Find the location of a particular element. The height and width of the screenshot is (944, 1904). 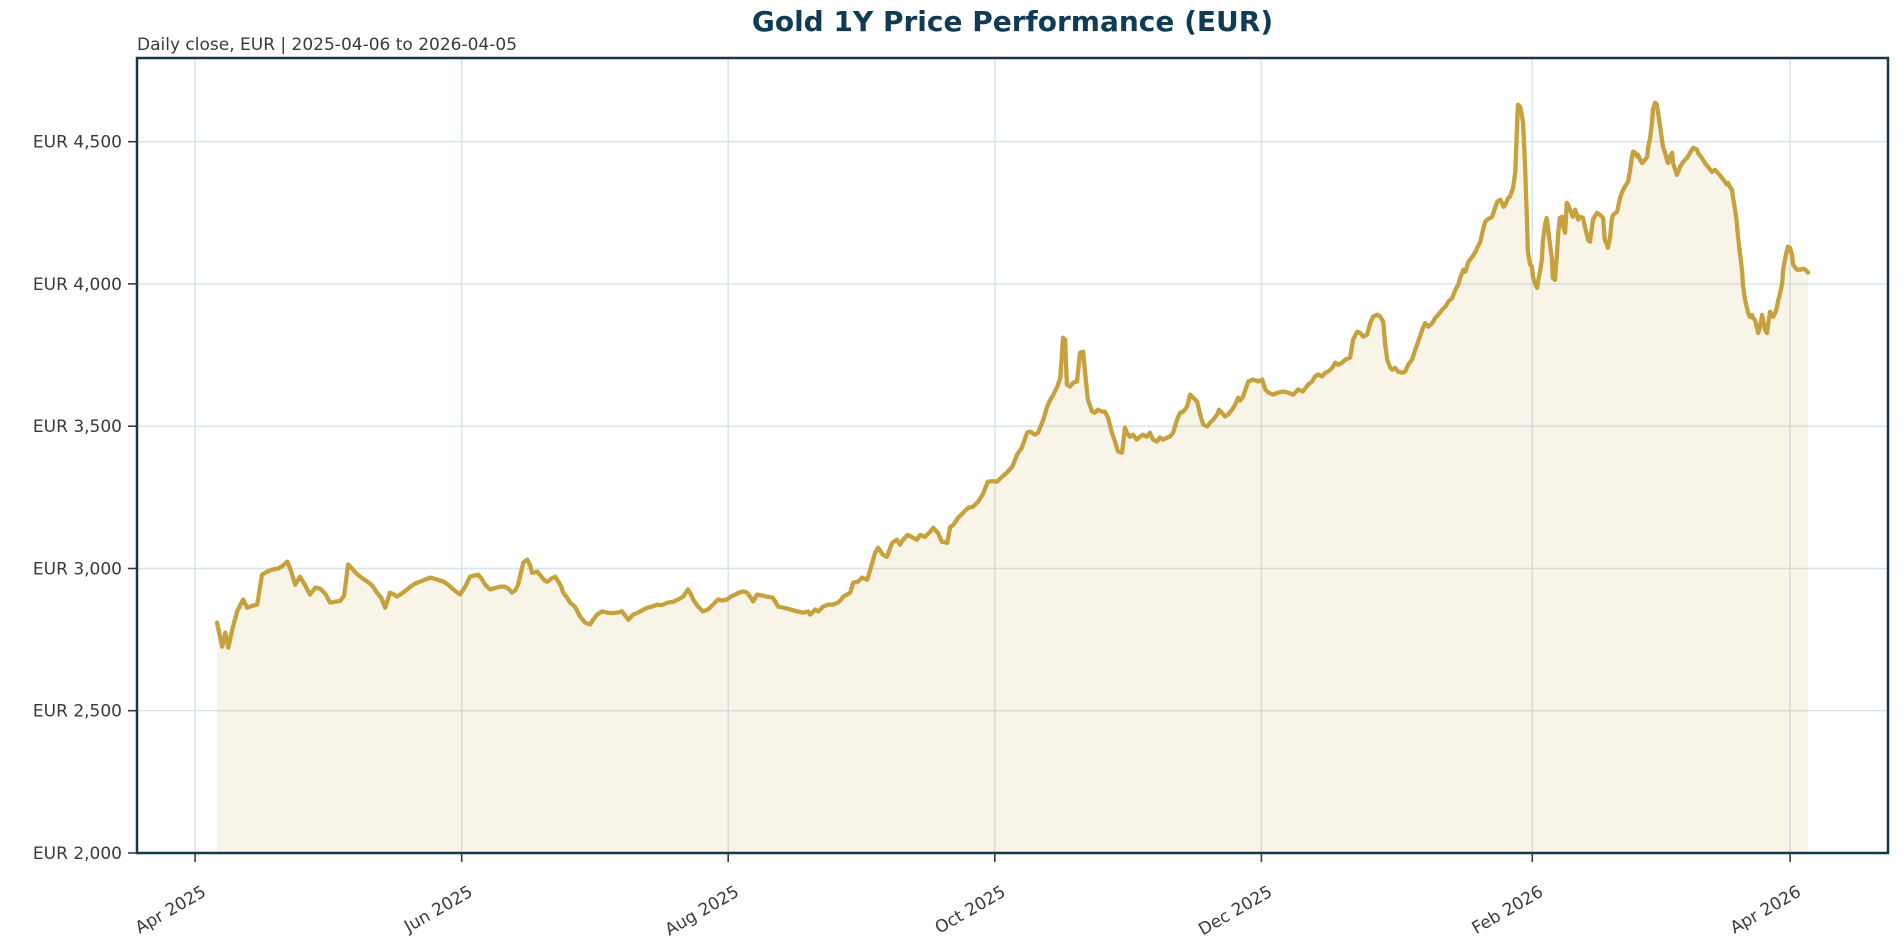

y-tick-label: EUR 2,000 is located at coordinates (77, 854).